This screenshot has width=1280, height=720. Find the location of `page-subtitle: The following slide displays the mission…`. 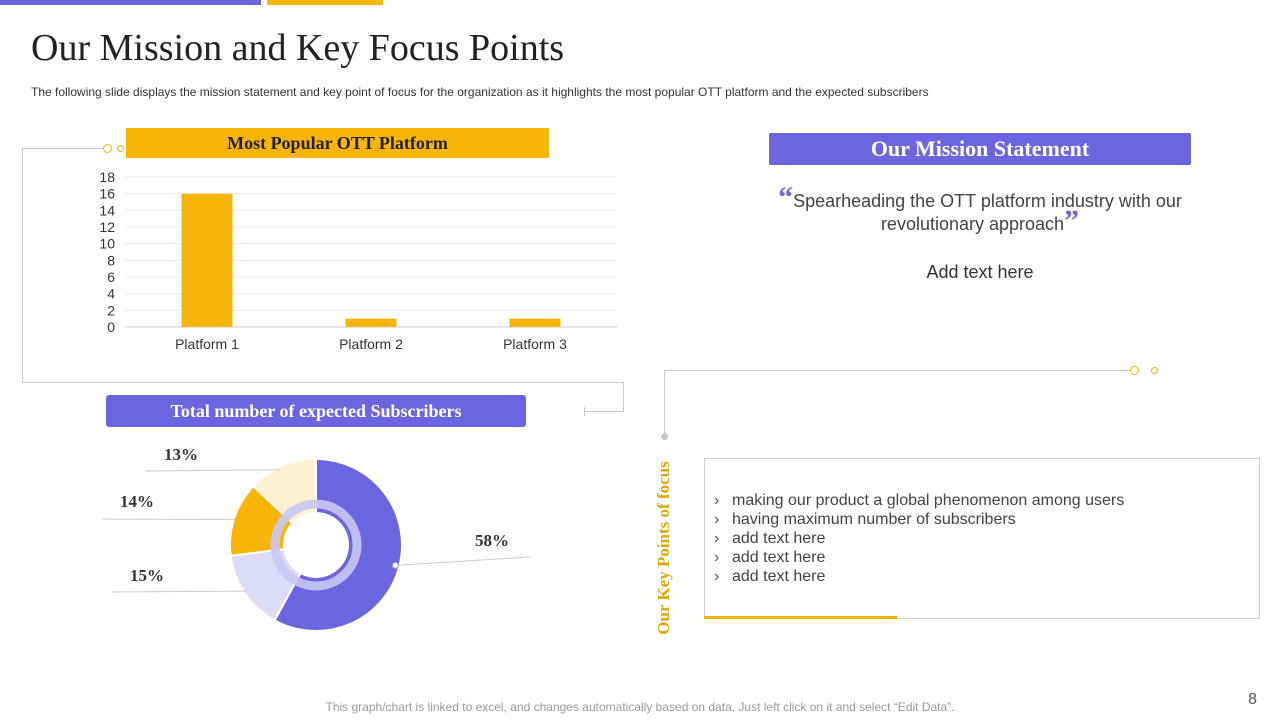

page-subtitle: The following slide displays the mission… is located at coordinates (480, 92).